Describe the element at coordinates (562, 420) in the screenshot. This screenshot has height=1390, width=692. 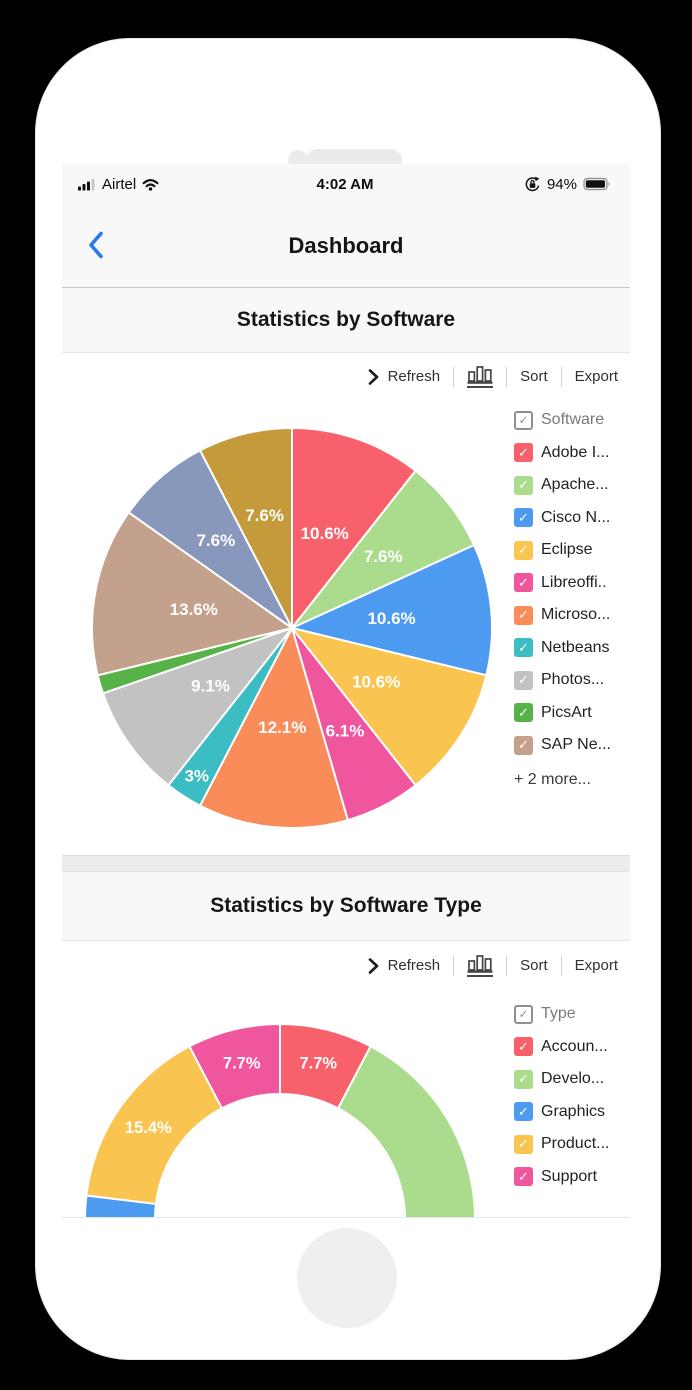
I see `legend-header: ✓ Software` at that location.